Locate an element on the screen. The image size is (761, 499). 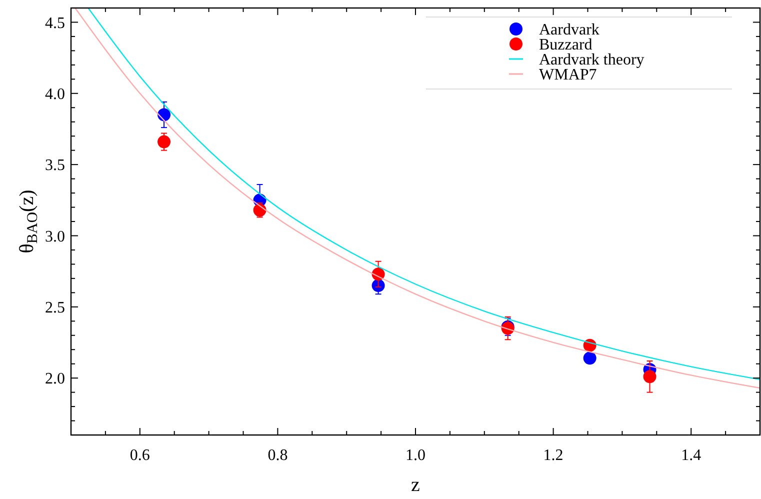
legend-label: Buzzard is located at coordinates (565, 45).